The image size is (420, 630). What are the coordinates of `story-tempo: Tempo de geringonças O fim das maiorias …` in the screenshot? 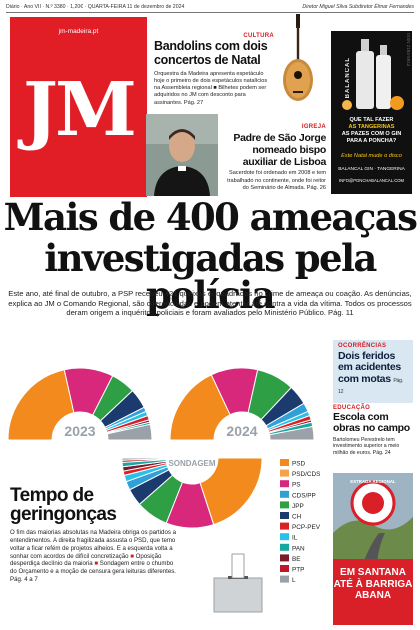 It's located at (104, 535).